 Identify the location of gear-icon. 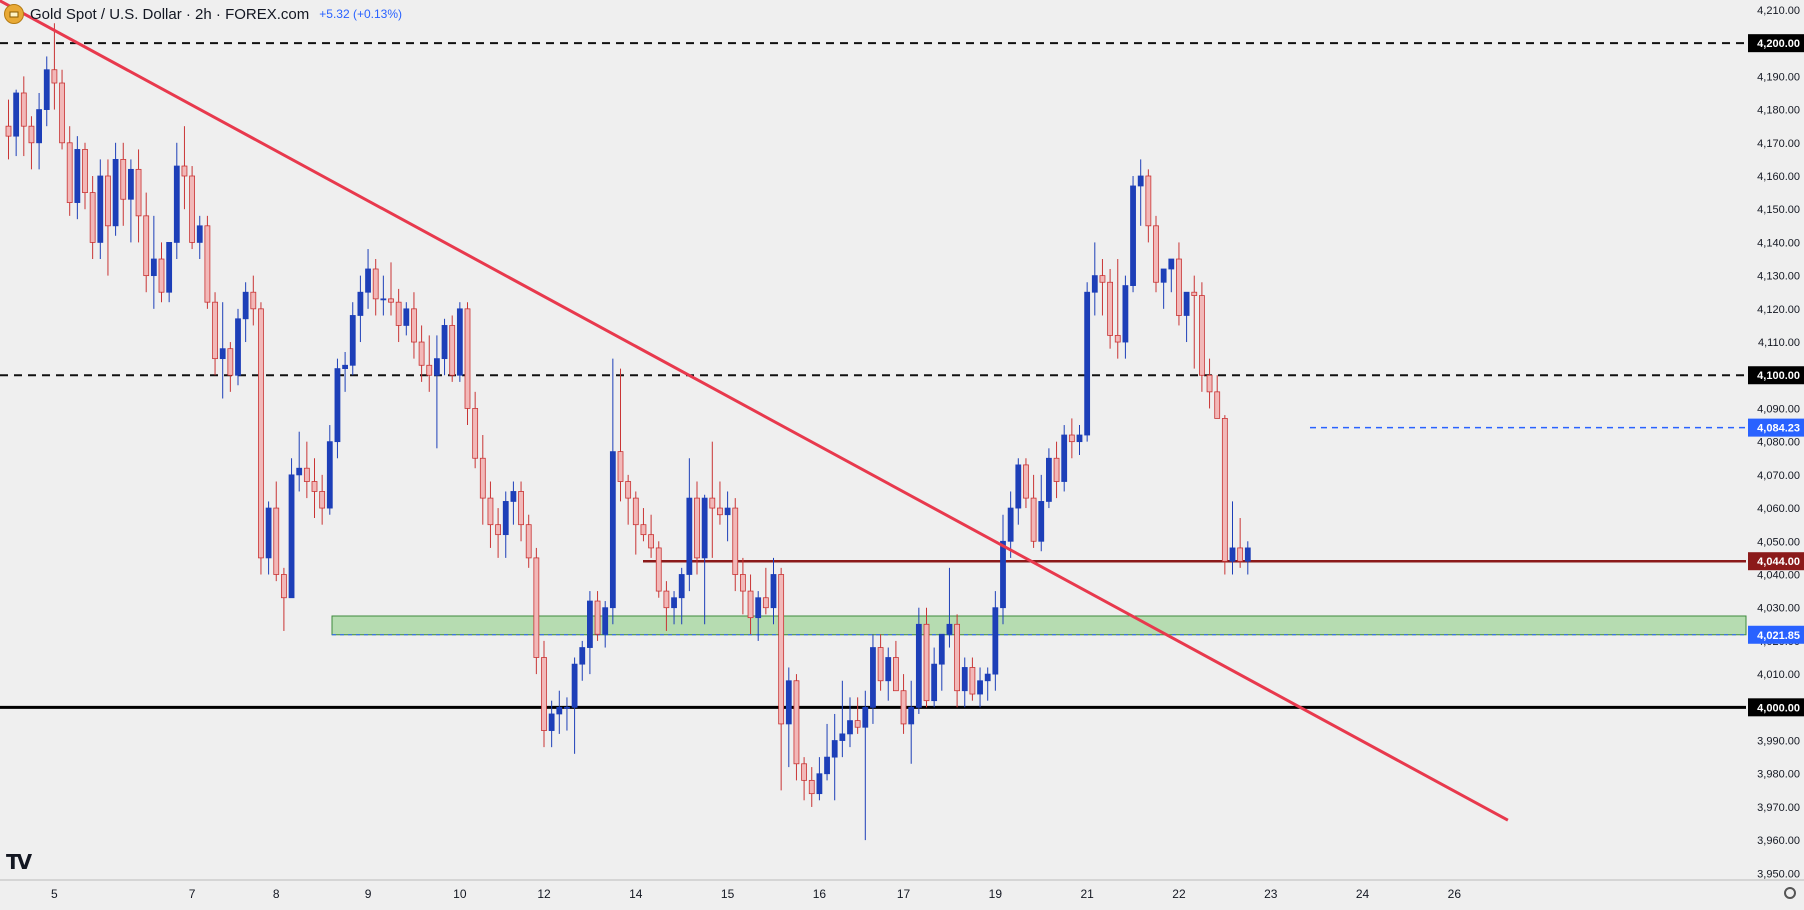
(1790, 893).